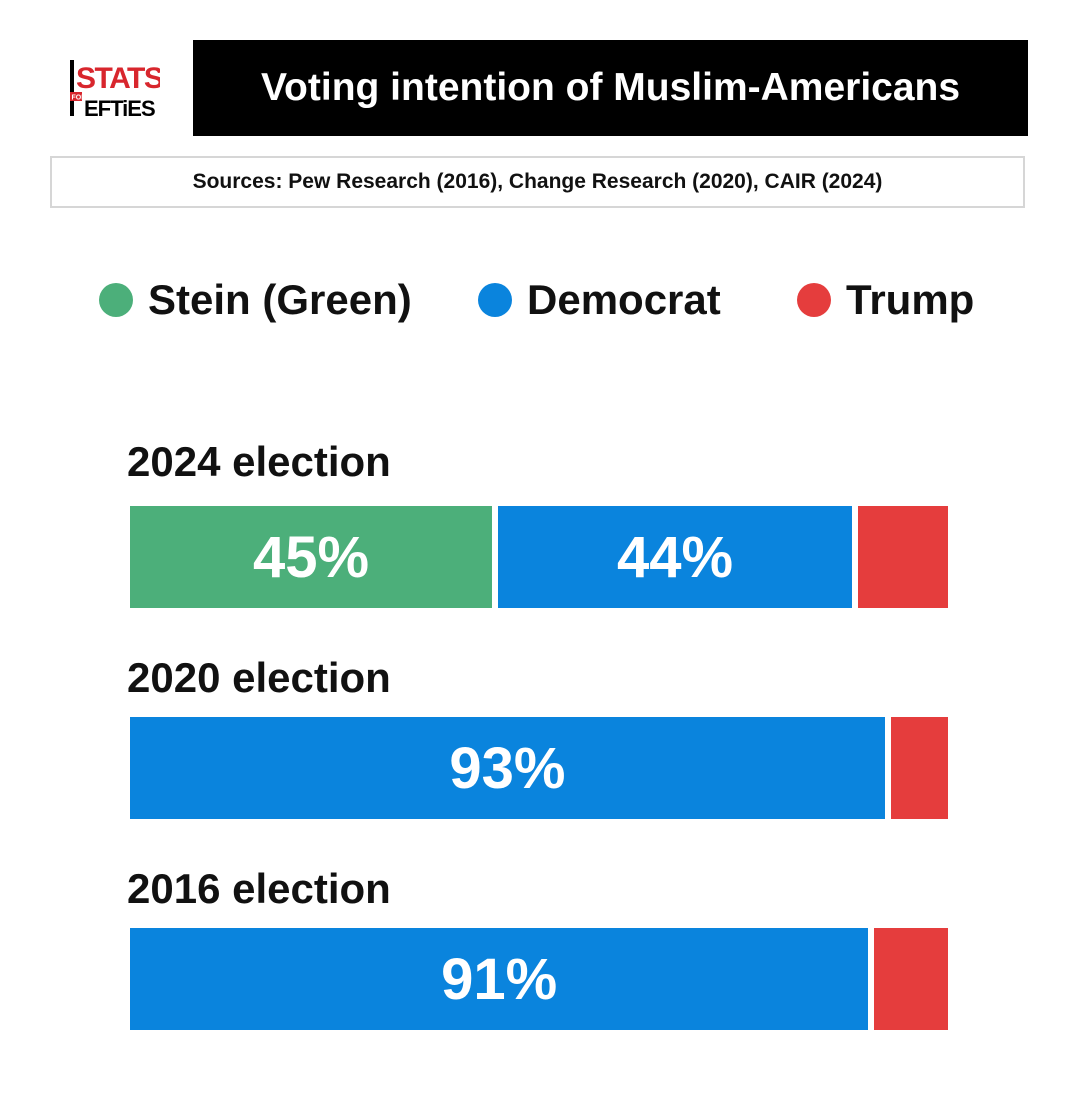 This screenshot has width=1080, height=1113. I want to click on chart-title-box: Voting intention of Muslim-Americans, so click(610, 88).